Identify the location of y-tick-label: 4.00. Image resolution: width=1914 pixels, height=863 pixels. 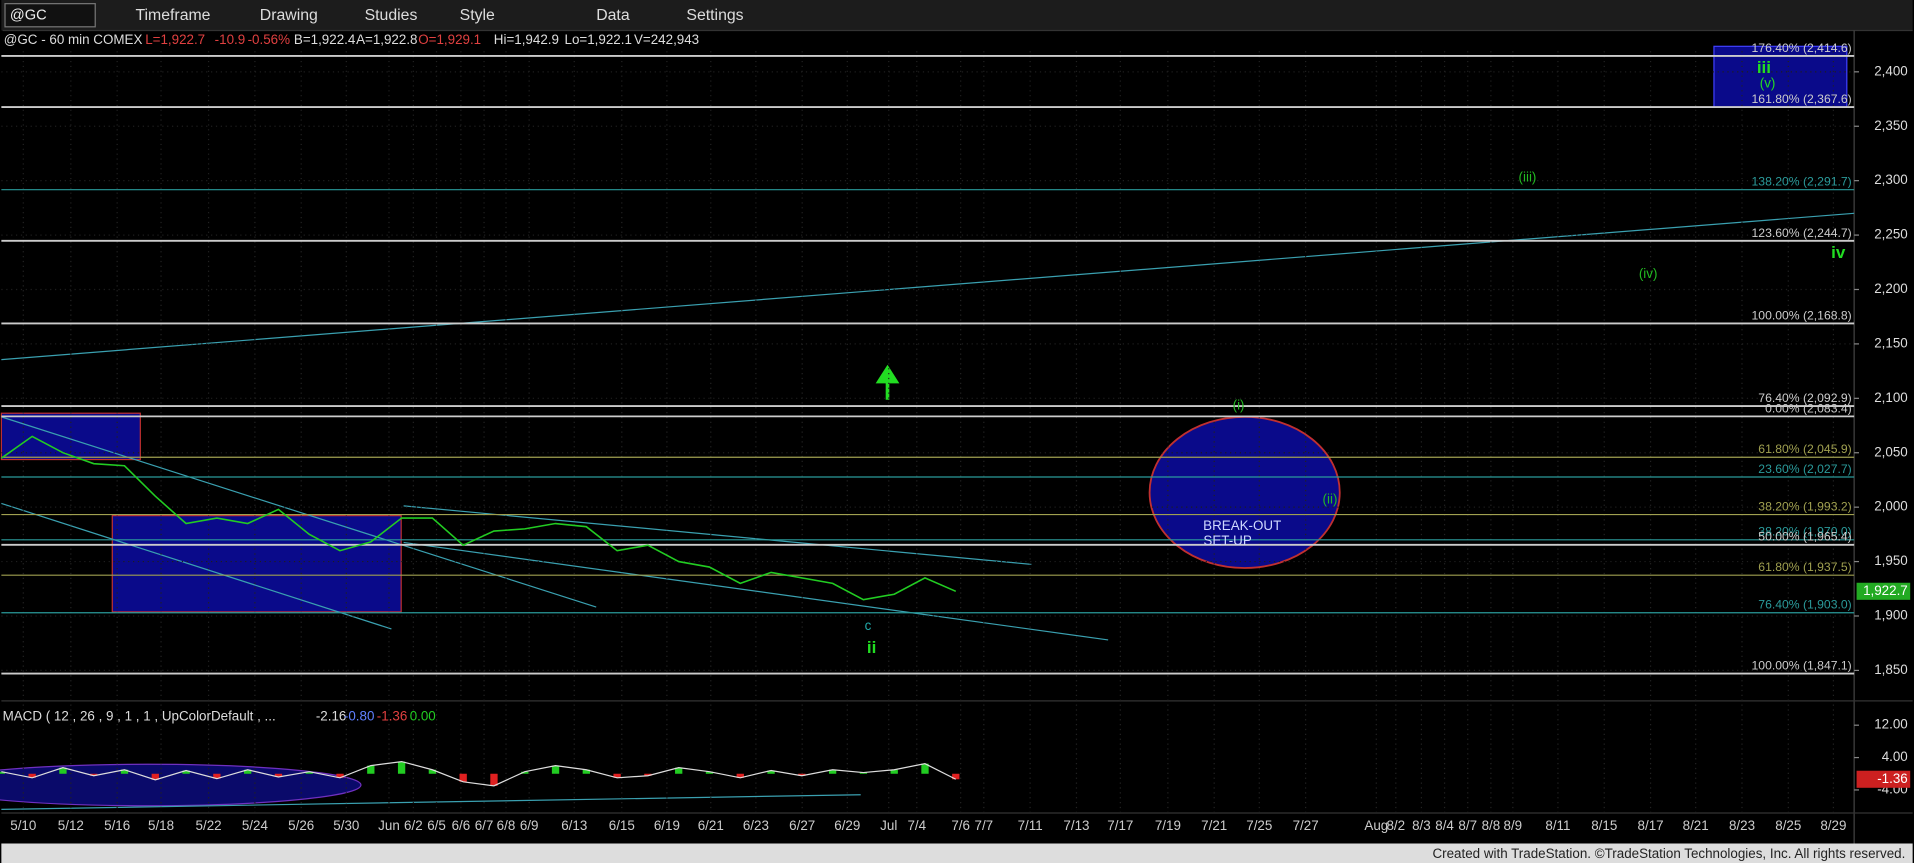
(1895, 756).